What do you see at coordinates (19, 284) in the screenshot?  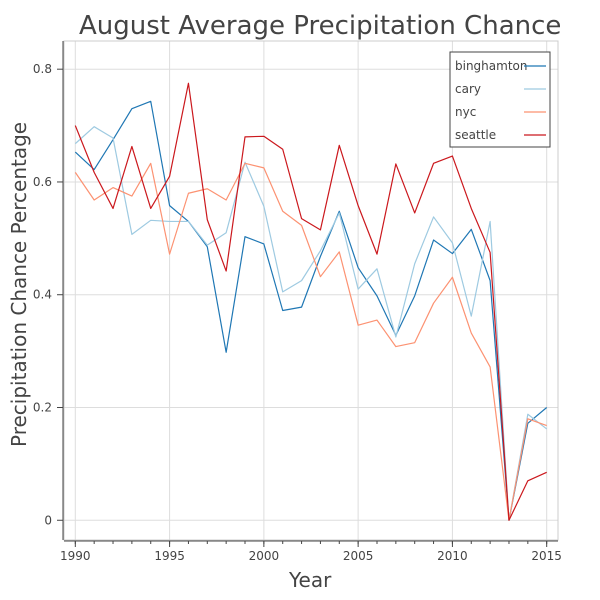 I see `y-axis-label: Precipitation Chance Percentage` at bounding box center [19, 284].